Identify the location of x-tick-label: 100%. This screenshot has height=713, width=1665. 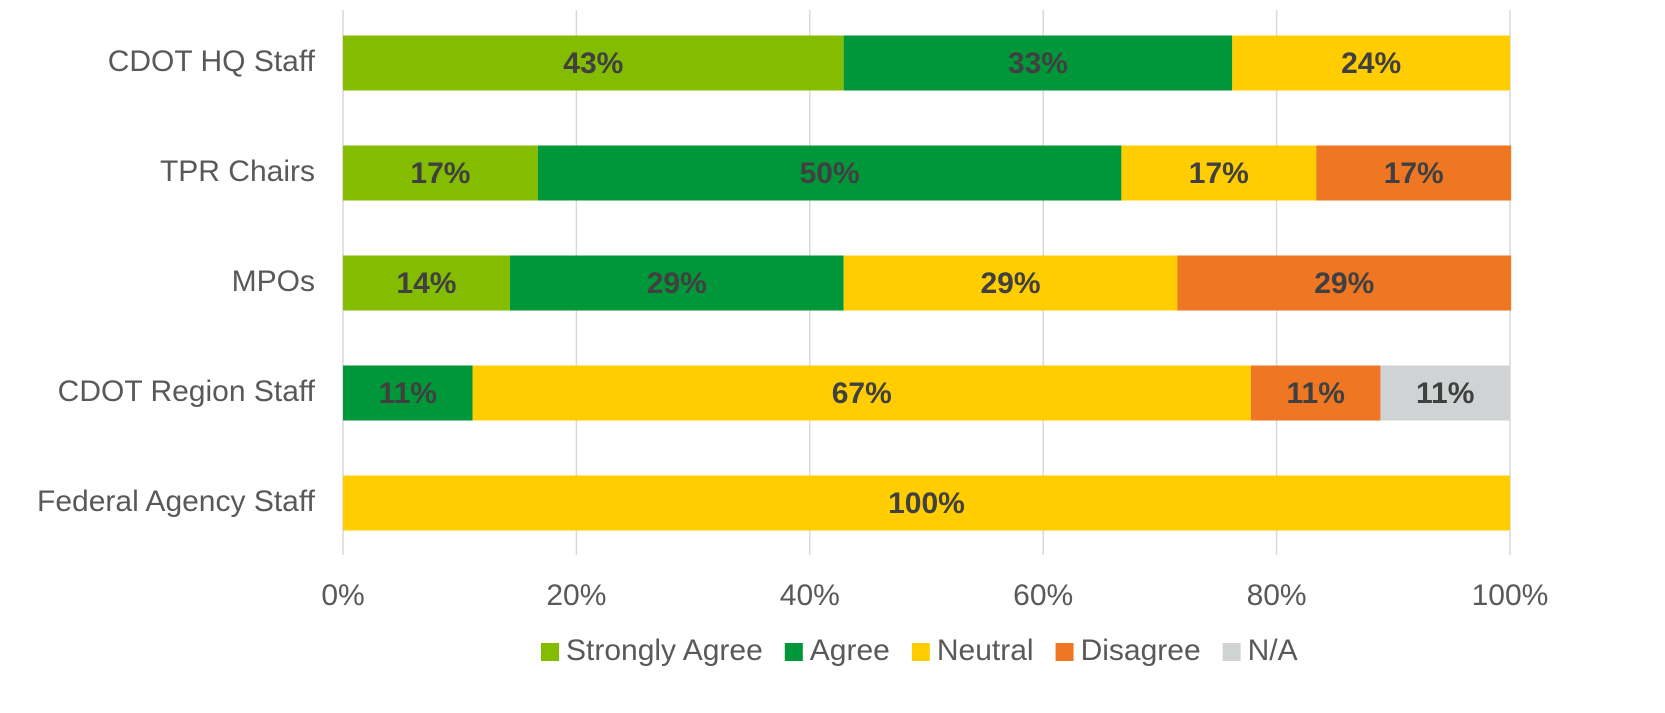
(1510, 595).